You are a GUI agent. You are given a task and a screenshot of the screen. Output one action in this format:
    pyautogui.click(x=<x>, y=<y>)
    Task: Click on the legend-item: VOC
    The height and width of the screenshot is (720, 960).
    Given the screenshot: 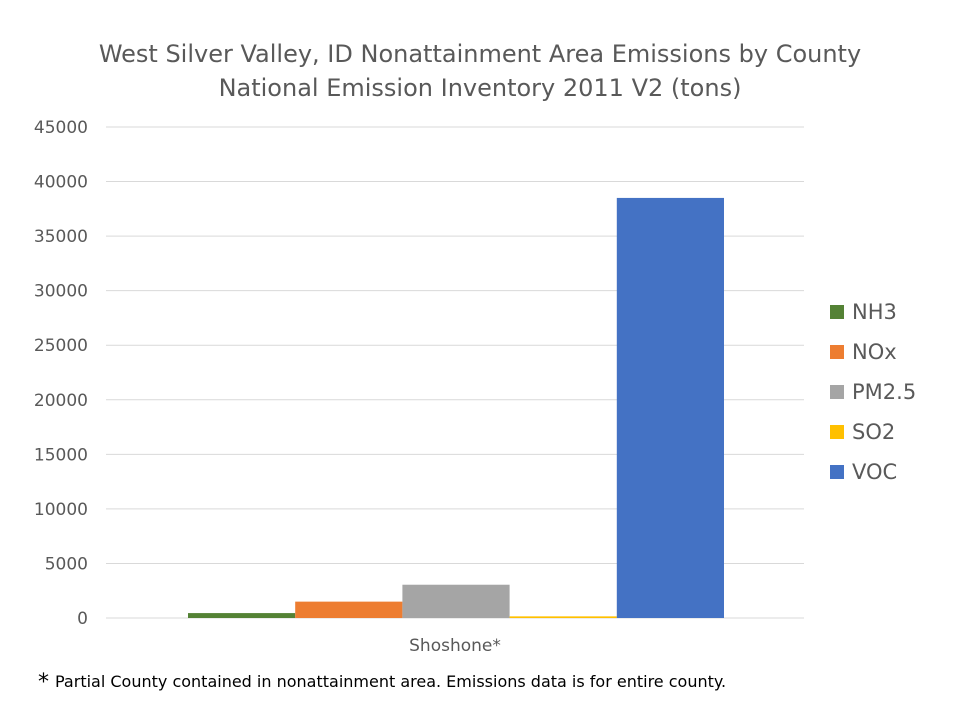 What is the action you would take?
    pyautogui.click(x=873, y=472)
    